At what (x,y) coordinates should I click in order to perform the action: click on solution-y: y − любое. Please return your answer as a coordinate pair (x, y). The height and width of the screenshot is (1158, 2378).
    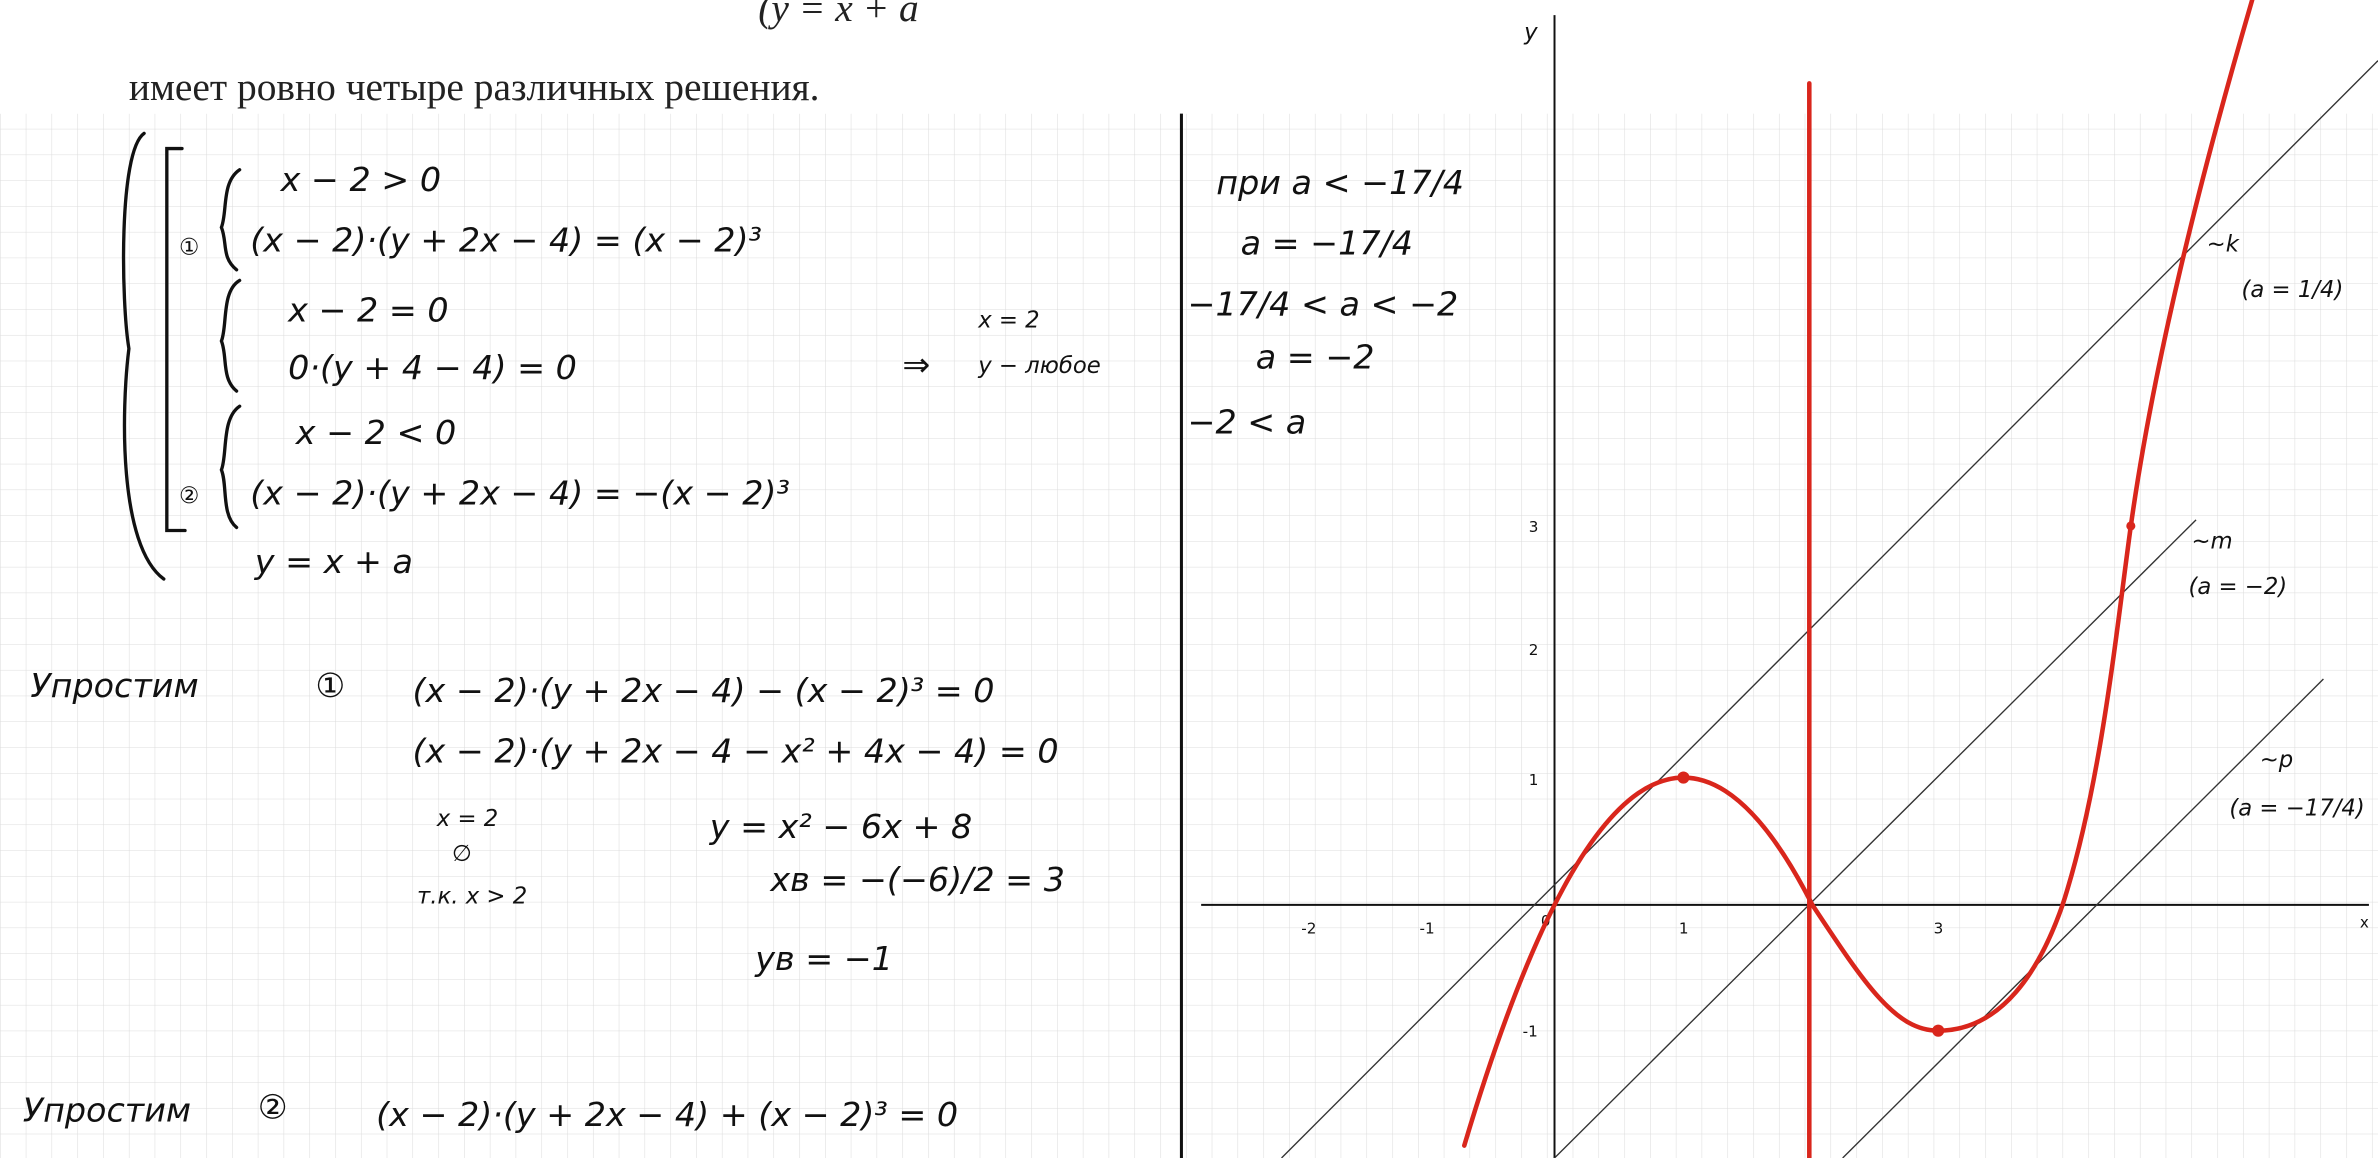
    Looking at the image, I should click on (1039, 366).